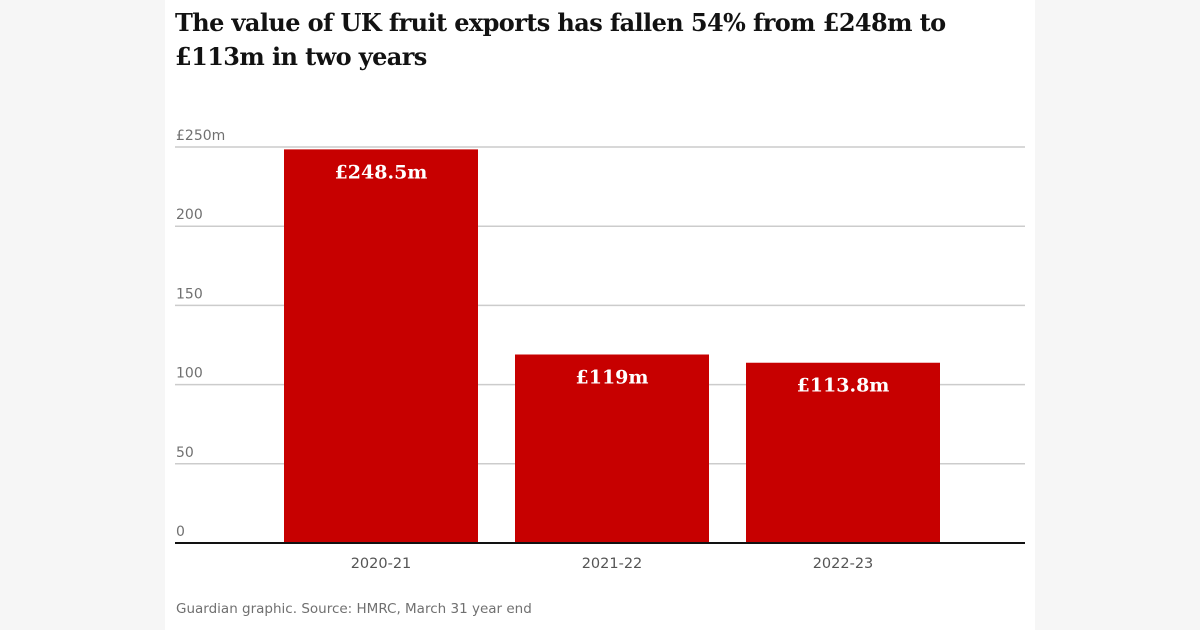  I want to click on x-tick-label: 2022-23, so click(843, 564).